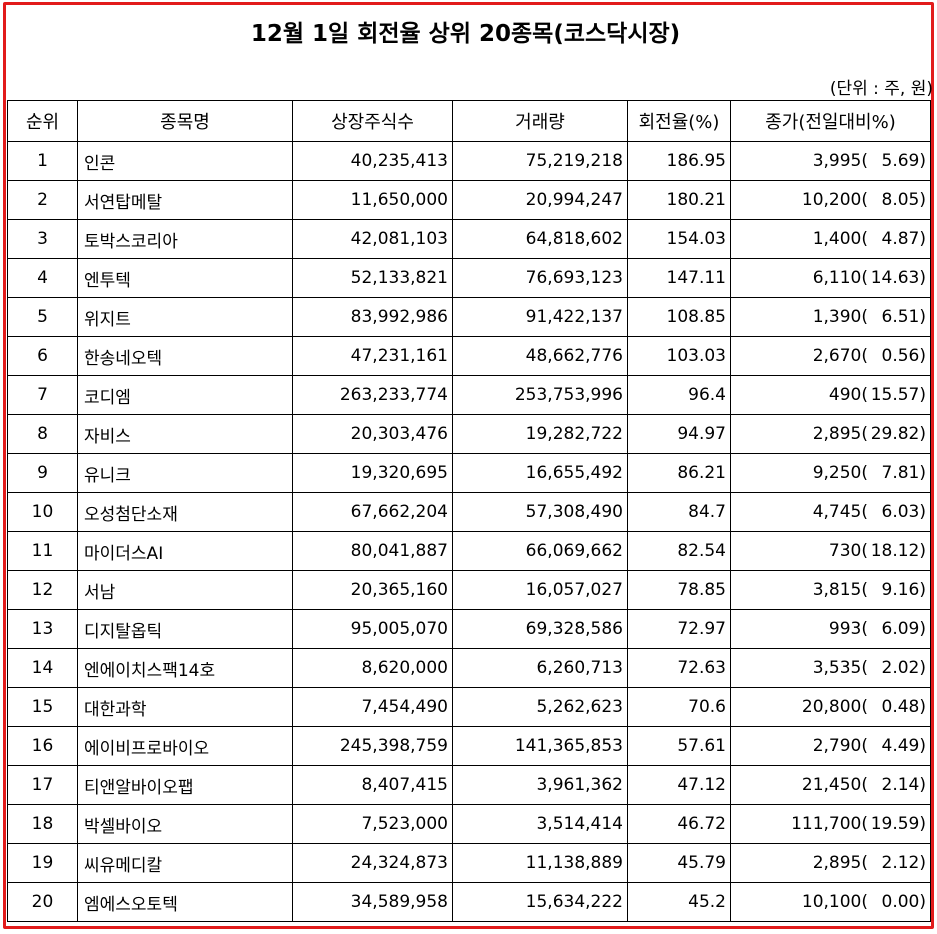  What do you see at coordinates (185, 121) in the screenshot?
I see `header-name: 종목명` at bounding box center [185, 121].